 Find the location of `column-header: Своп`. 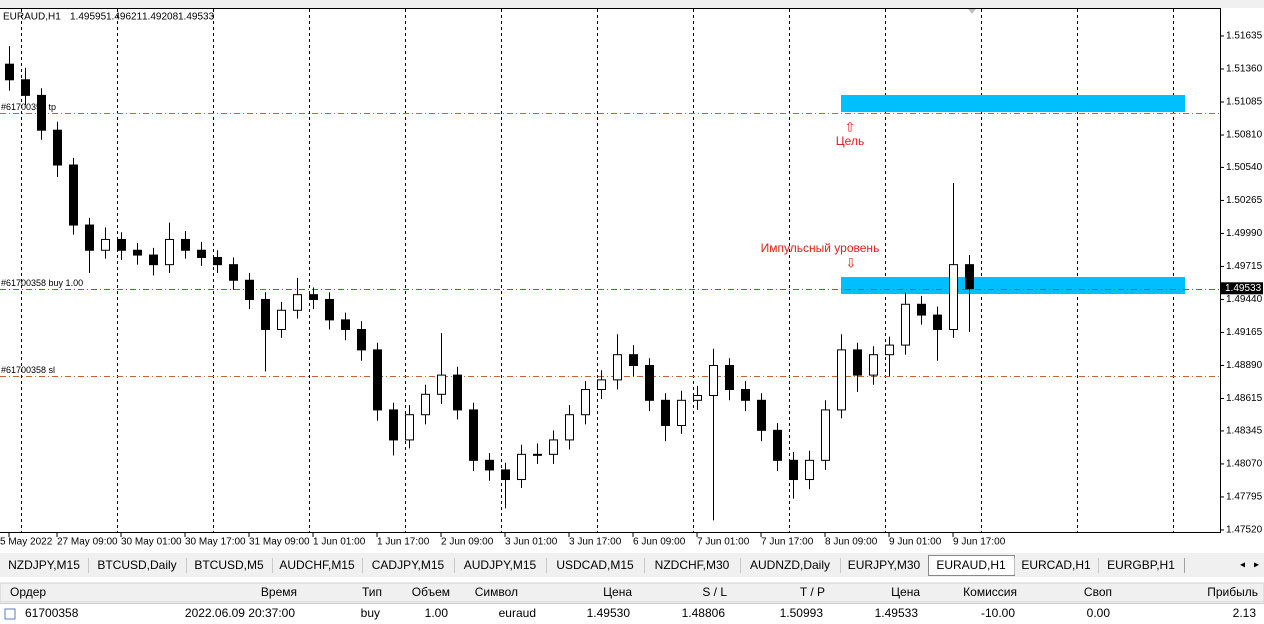

column-header: Своп is located at coordinates (1098, 592).